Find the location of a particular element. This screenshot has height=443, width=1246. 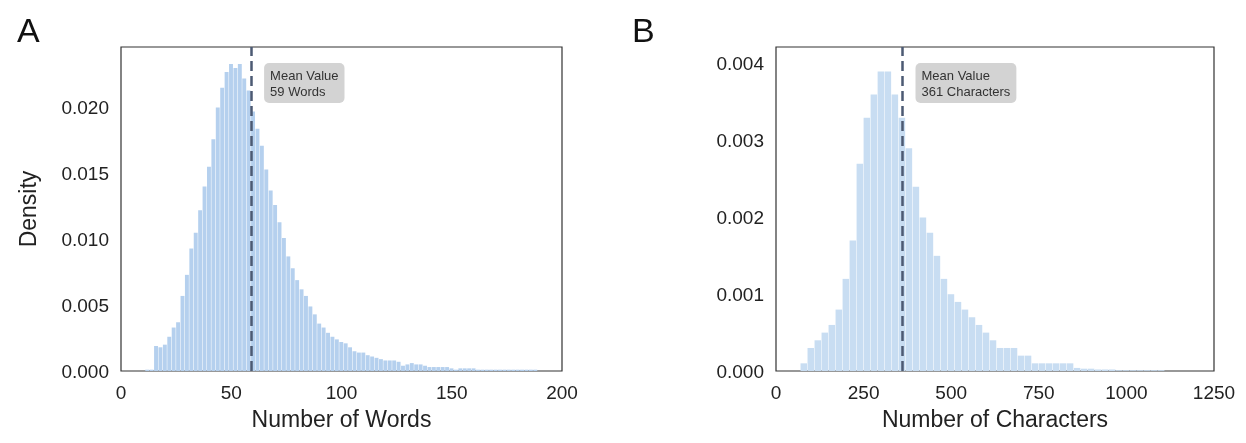

y-tick-label: 0.020 is located at coordinates (85, 108).